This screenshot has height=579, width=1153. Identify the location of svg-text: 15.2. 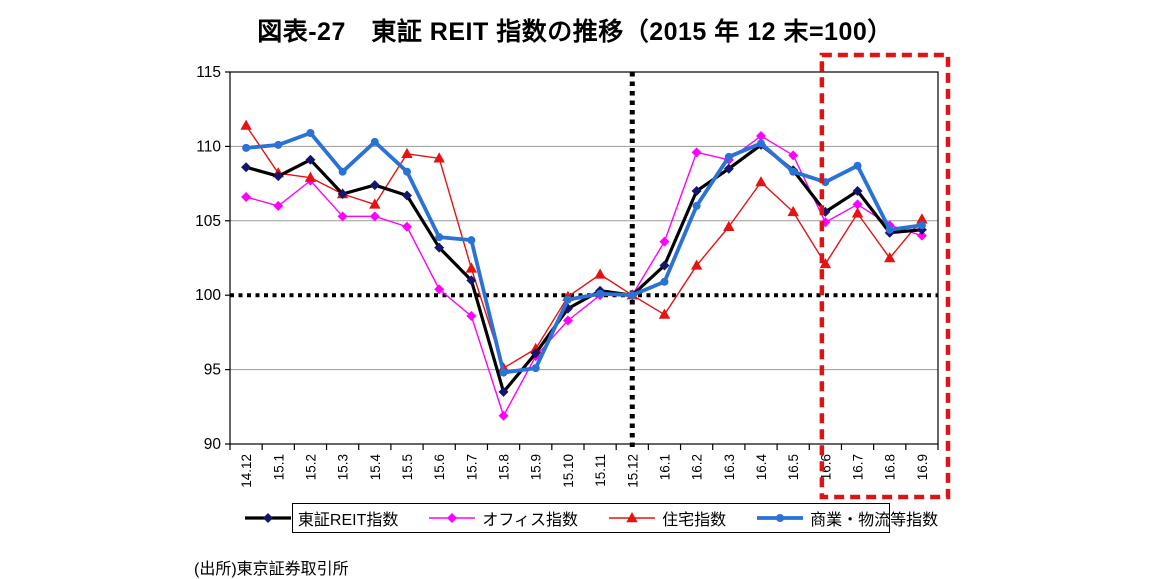
(310, 467).